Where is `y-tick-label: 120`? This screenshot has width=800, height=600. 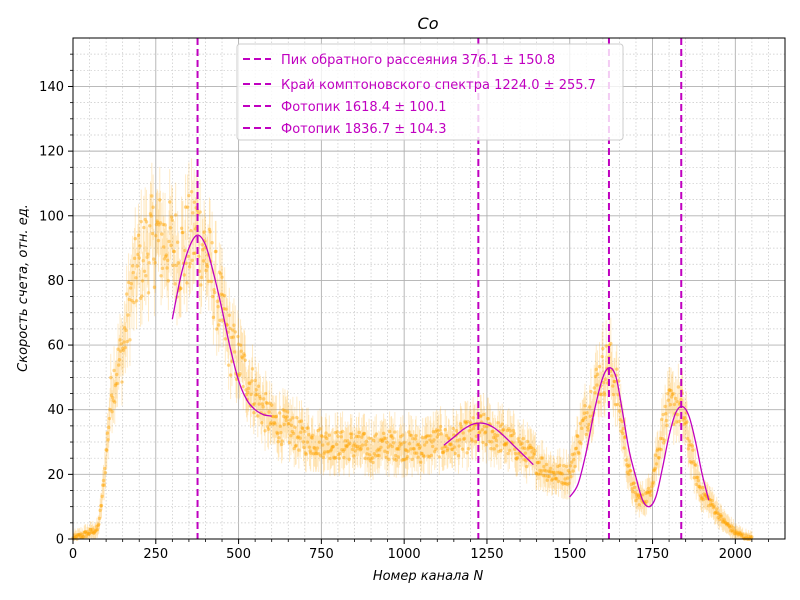
y-tick-label: 120 is located at coordinates (51, 152).